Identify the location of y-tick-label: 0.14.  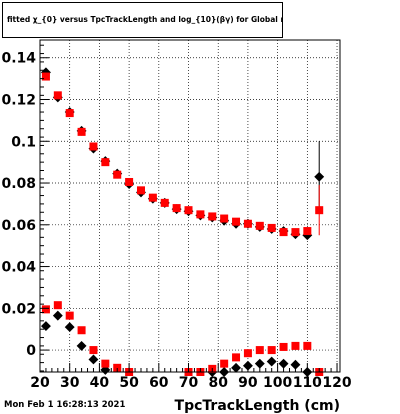
(18, 59).